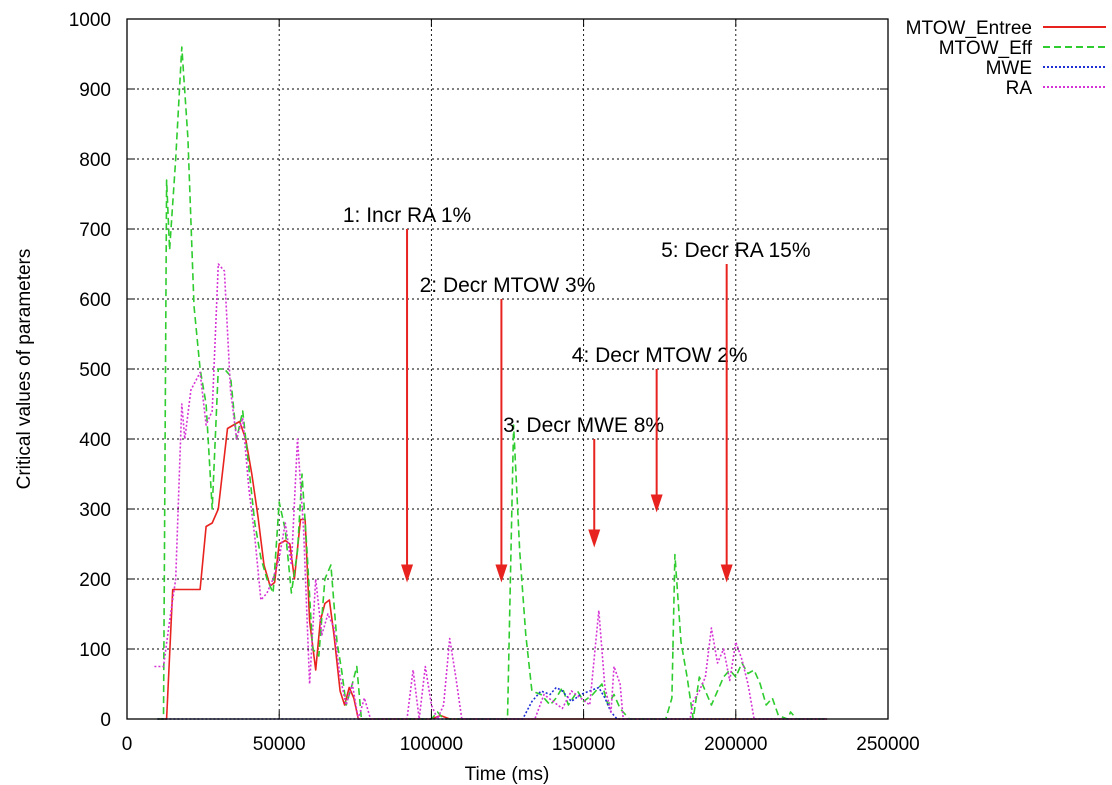 The width and height of the screenshot is (1112, 785). Describe the element at coordinates (95, 300) in the screenshot. I see `y-tick-label: 600` at that location.